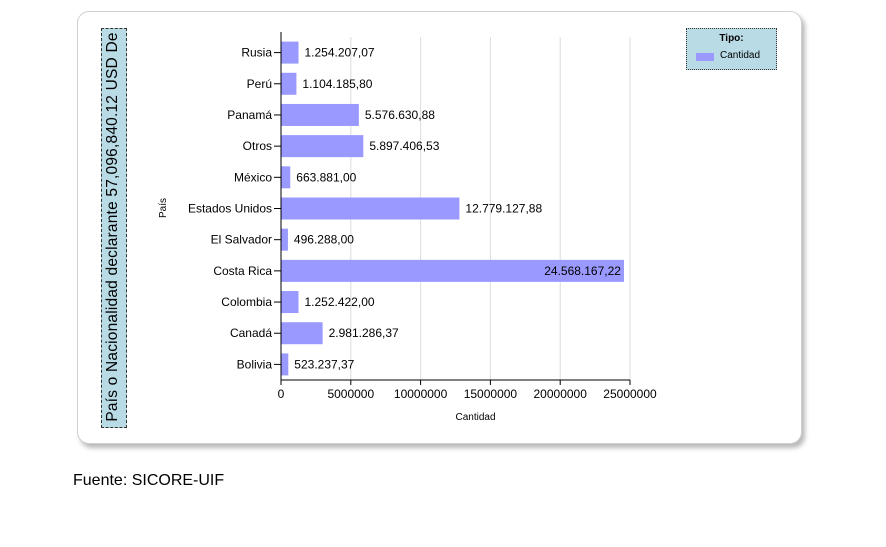  Describe the element at coordinates (731, 38) in the screenshot. I see `legend-title: Tipo:` at that location.